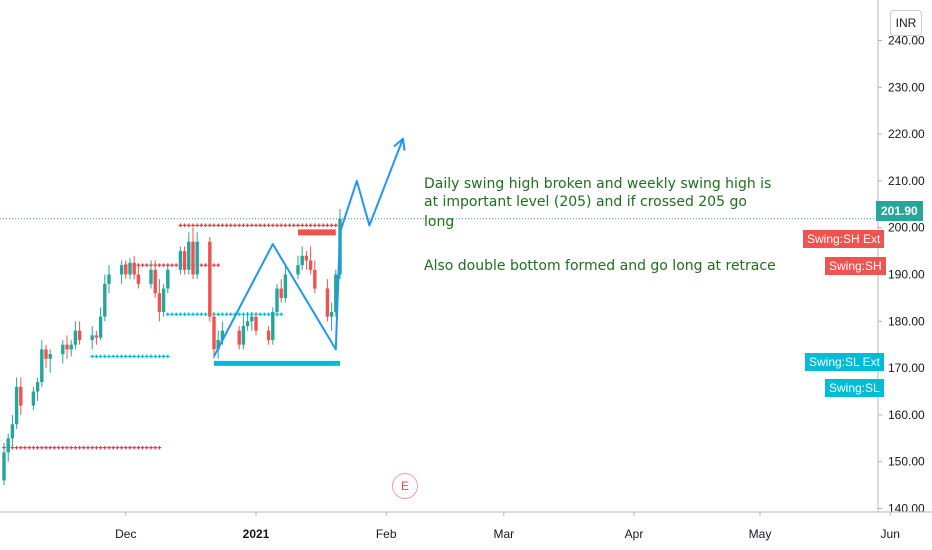 This screenshot has height=550, width=932. I want to click on annotation-line-3: long, so click(439, 222).